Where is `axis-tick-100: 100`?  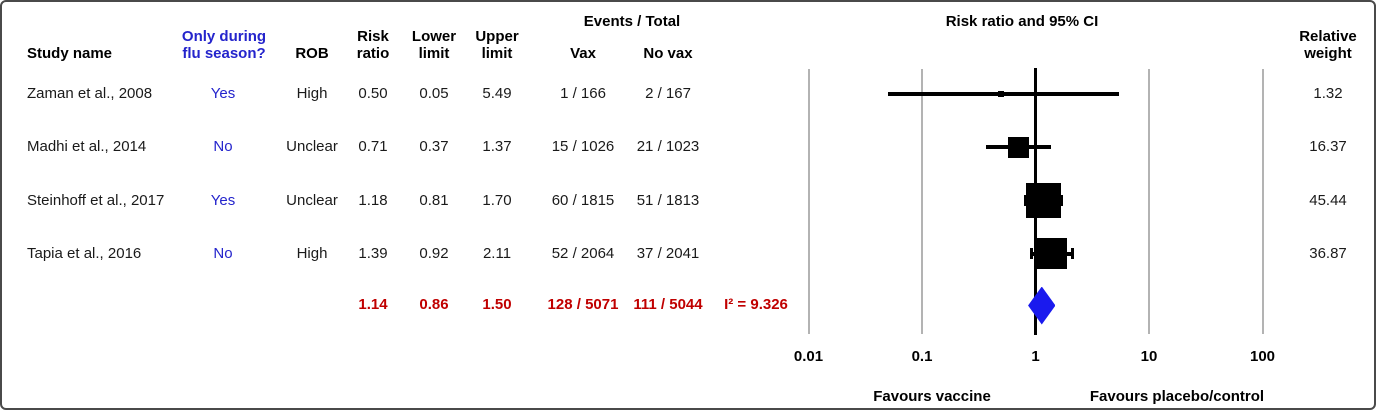
axis-tick-100: 100 is located at coordinates (1262, 356).